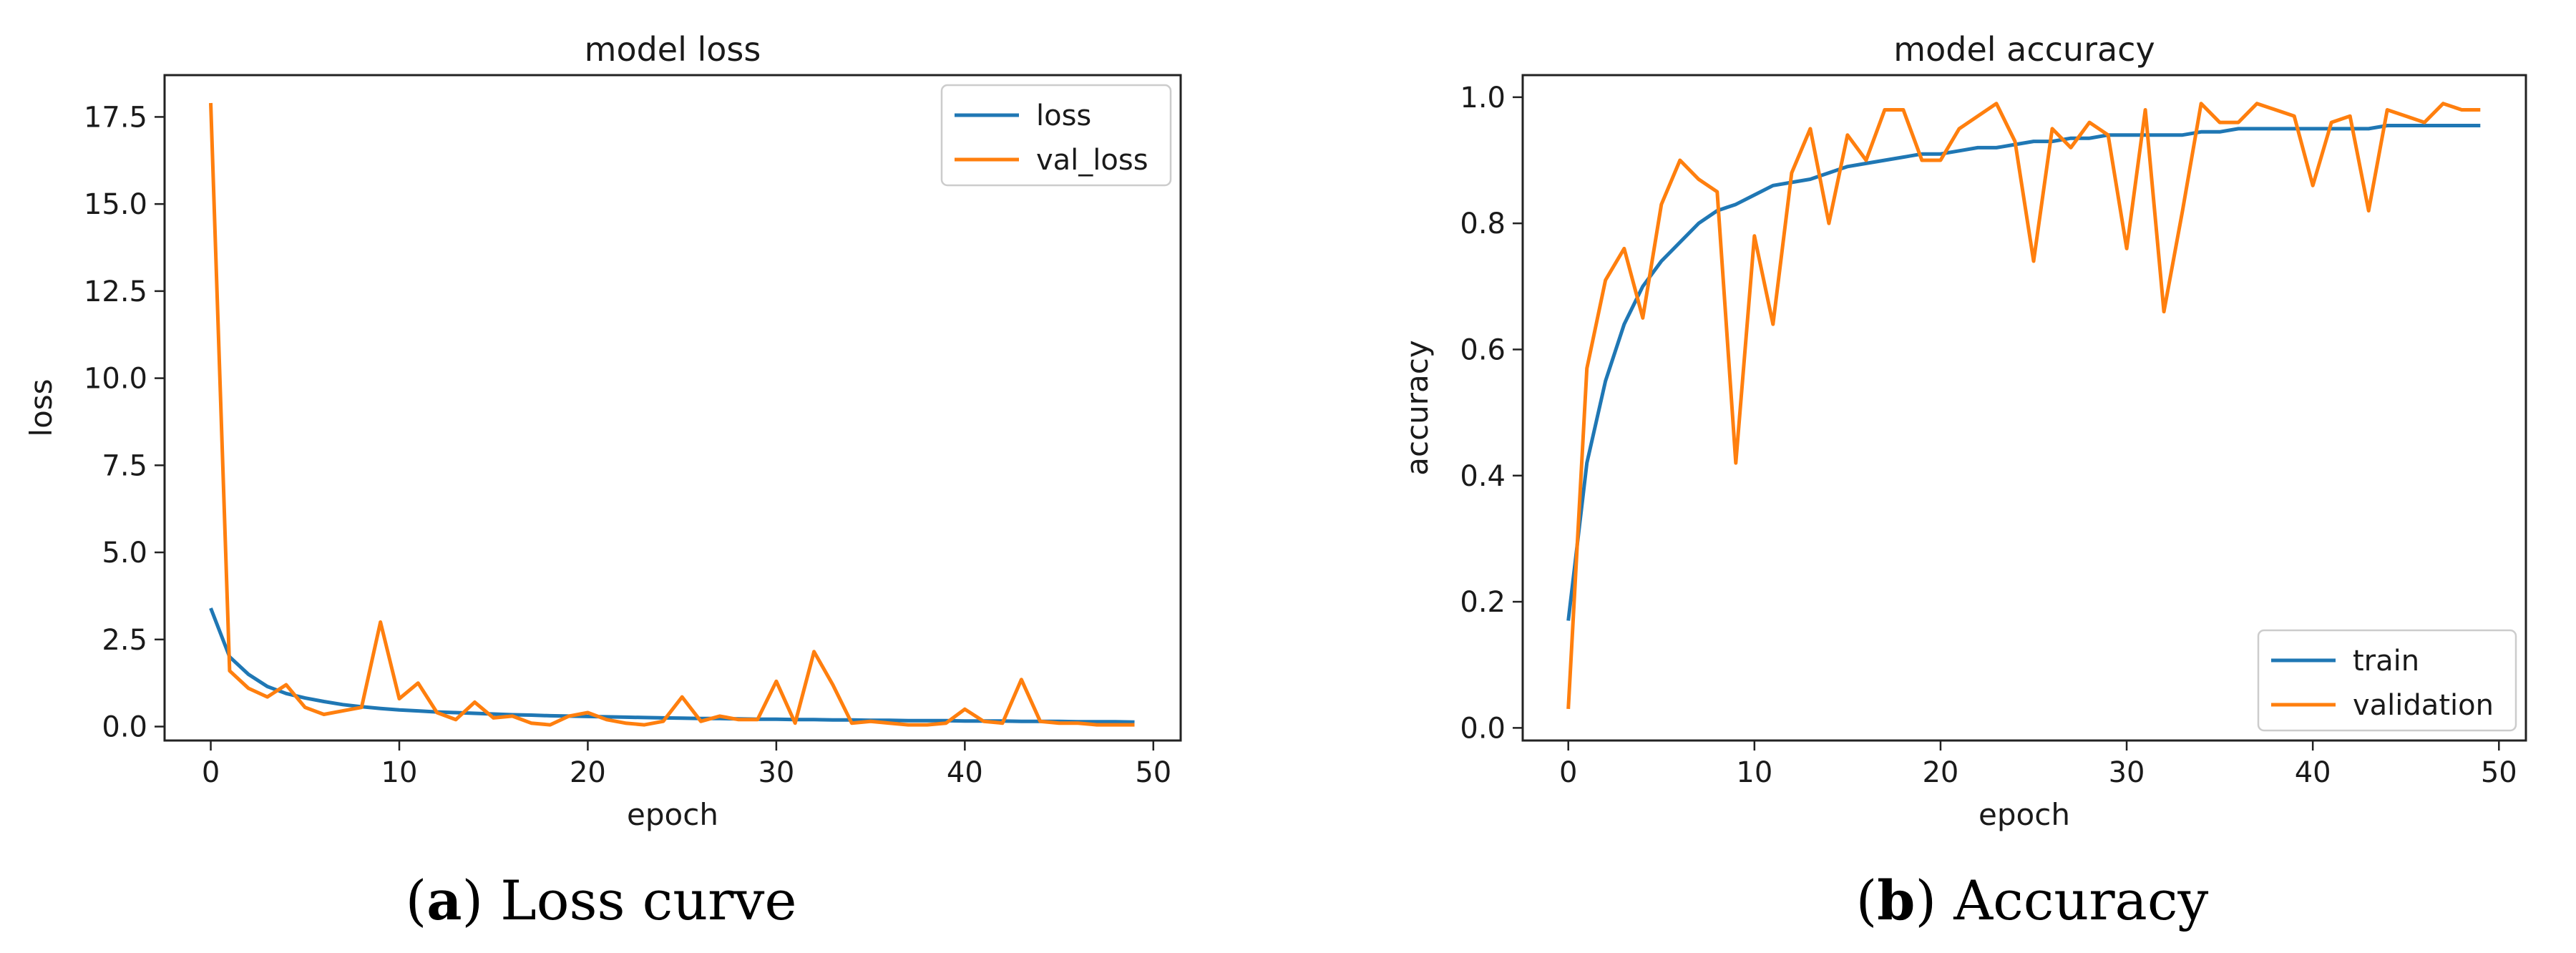 The height and width of the screenshot is (953, 2576). I want to click on legend-label: validation, so click(2423, 705).